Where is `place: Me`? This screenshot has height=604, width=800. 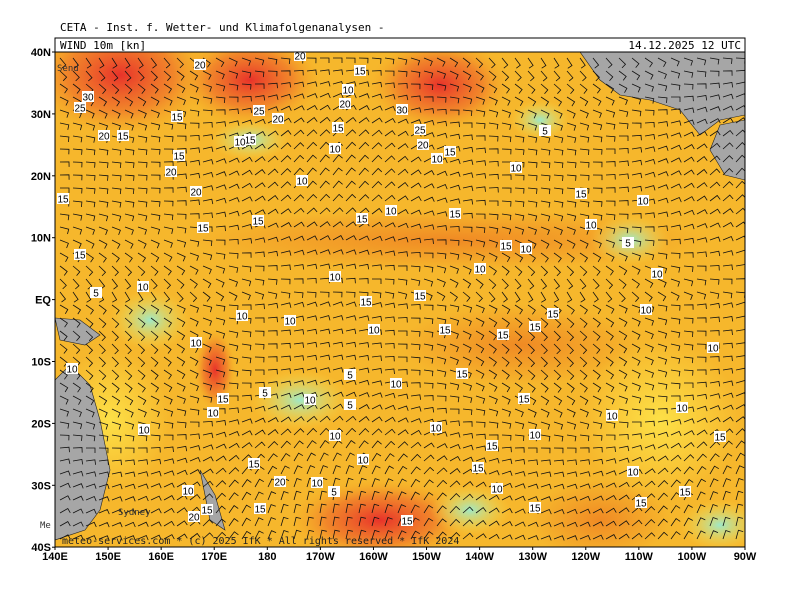
place: Me is located at coordinates (45, 526).